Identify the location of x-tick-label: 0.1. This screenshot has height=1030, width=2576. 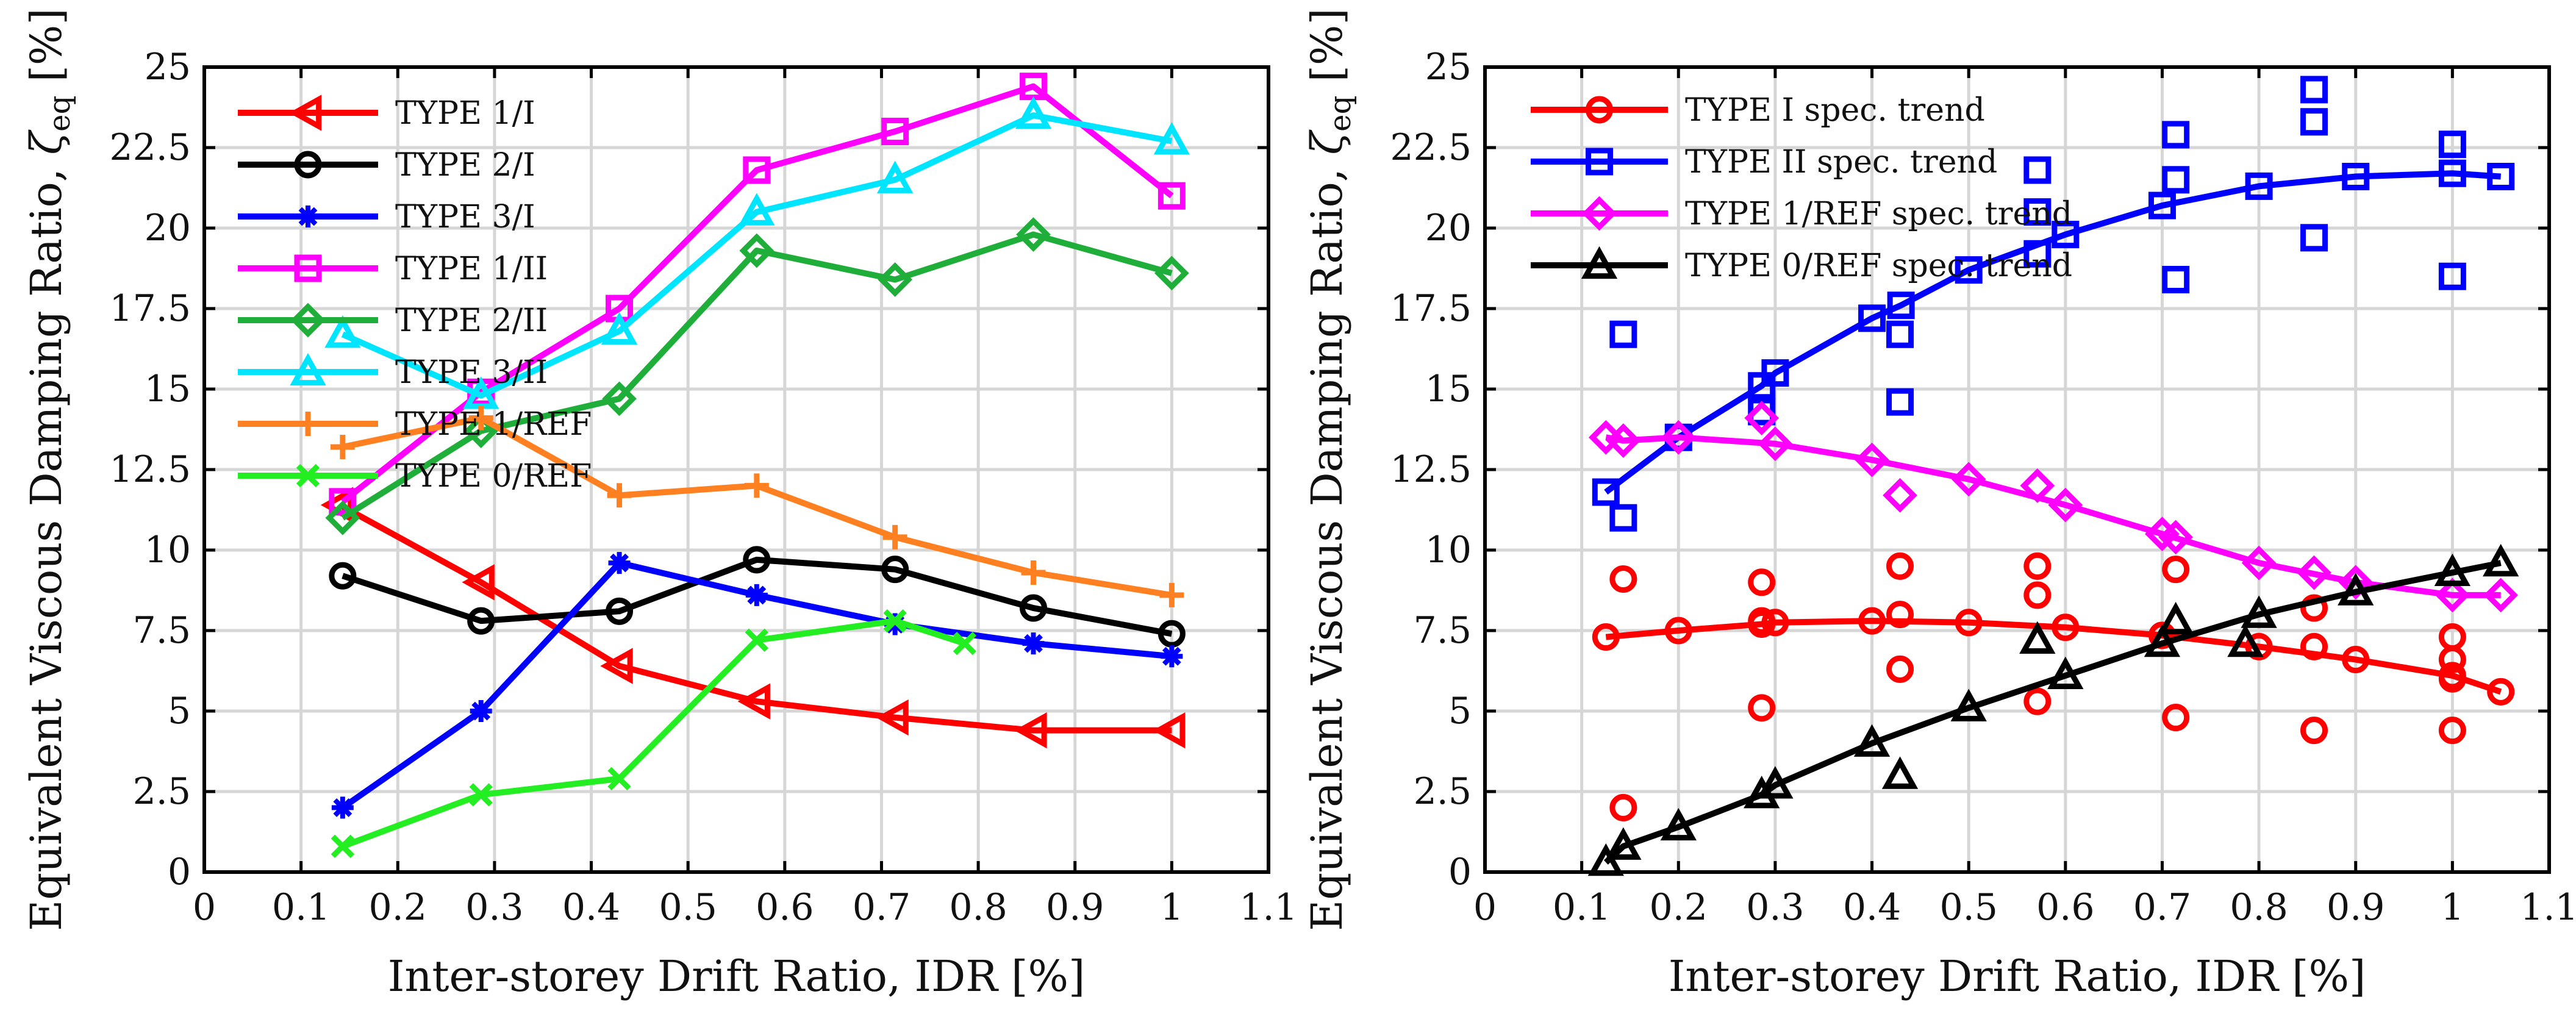
(301, 907).